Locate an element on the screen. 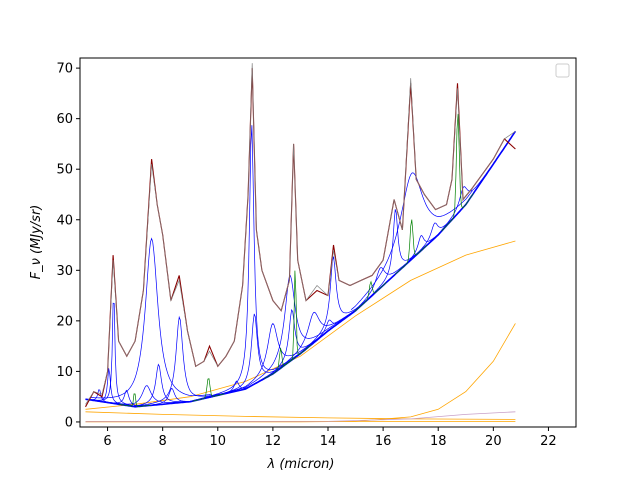  y-tick-label: 70 is located at coordinates (64, 69).